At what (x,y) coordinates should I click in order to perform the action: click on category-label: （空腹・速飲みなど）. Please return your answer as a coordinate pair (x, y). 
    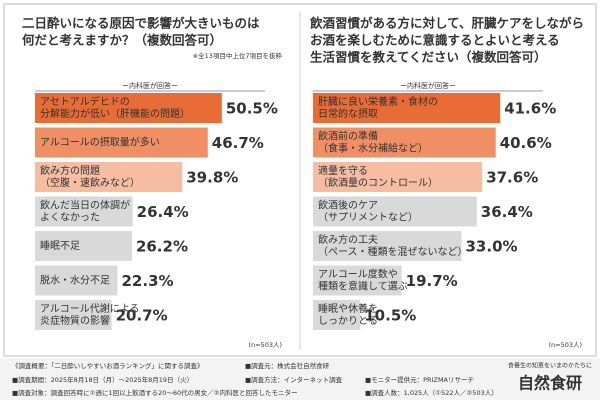
    Looking at the image, I should click on (90, 182).